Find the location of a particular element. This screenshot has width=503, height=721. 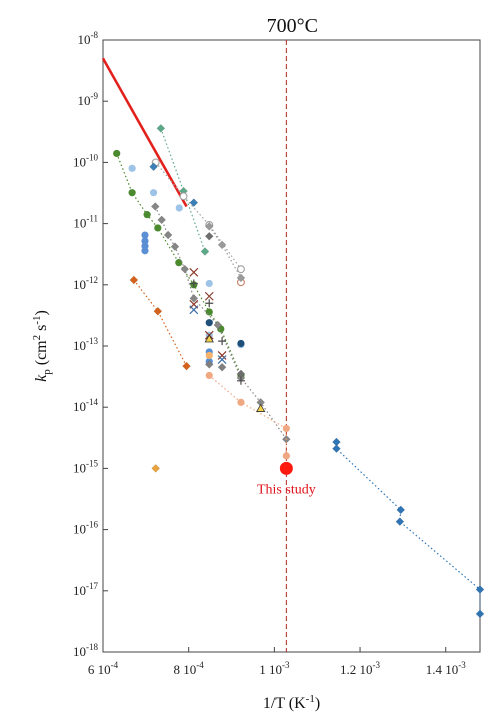

red-trend-line-group is located at coordinates (144, 132).